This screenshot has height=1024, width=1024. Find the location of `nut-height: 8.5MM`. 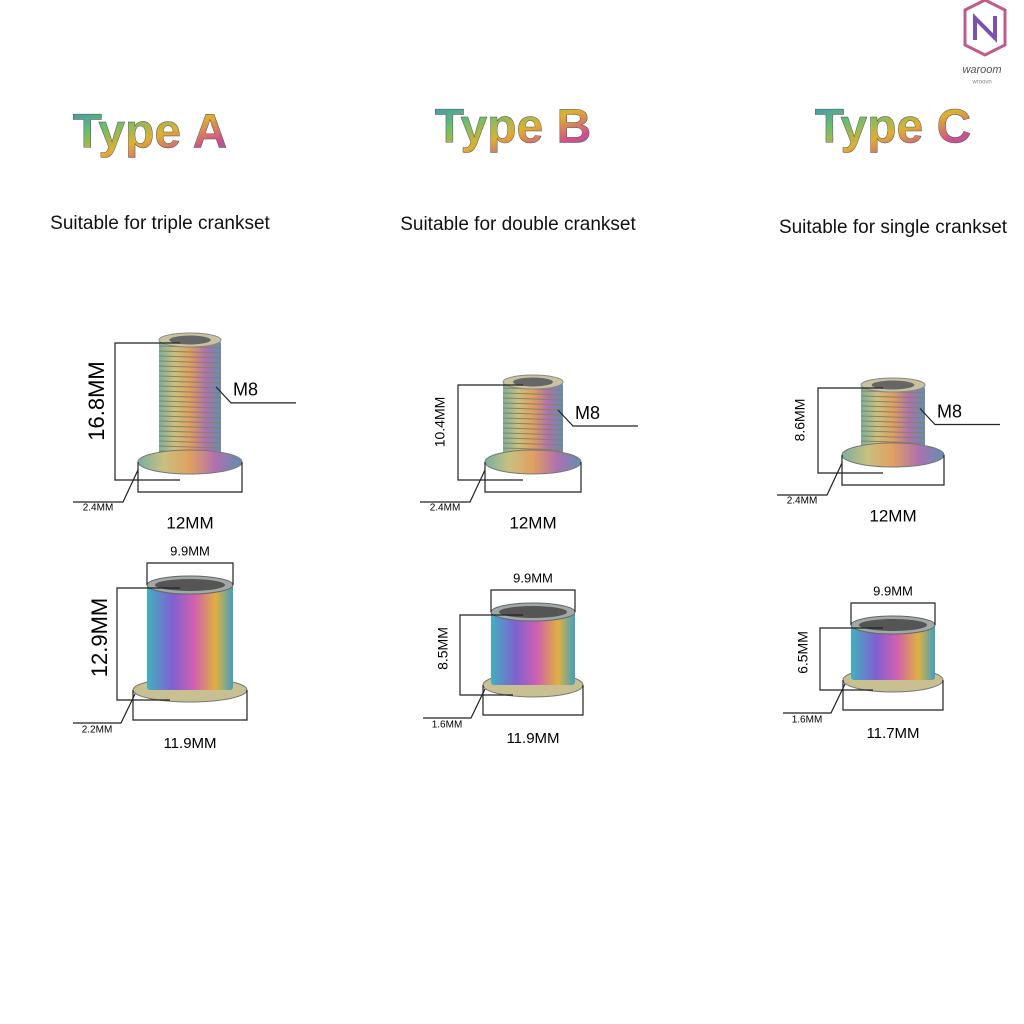

nut-height: 8.5MM is located at coordinates (443, 648).